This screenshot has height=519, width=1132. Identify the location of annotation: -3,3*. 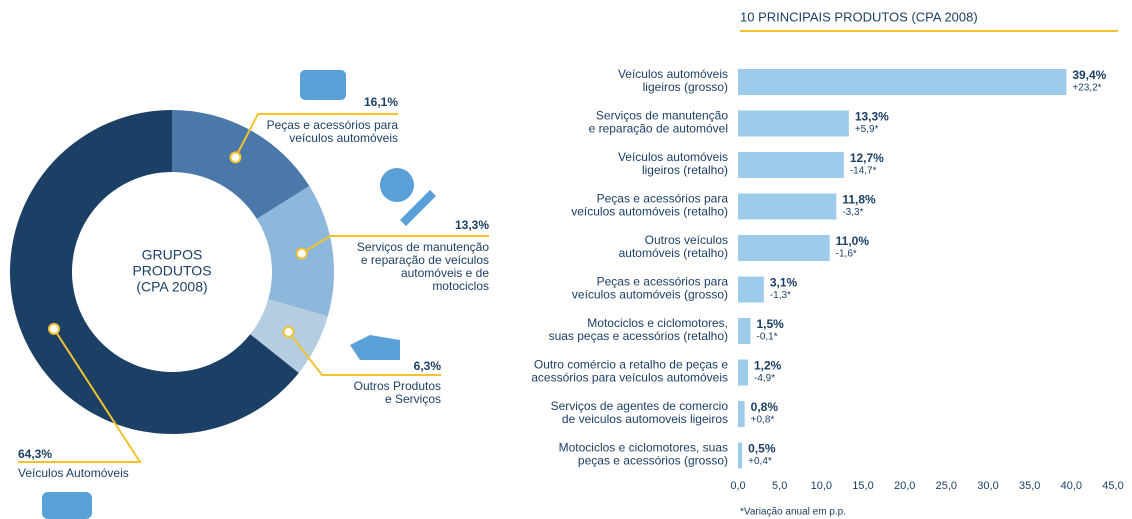
(852, 212).